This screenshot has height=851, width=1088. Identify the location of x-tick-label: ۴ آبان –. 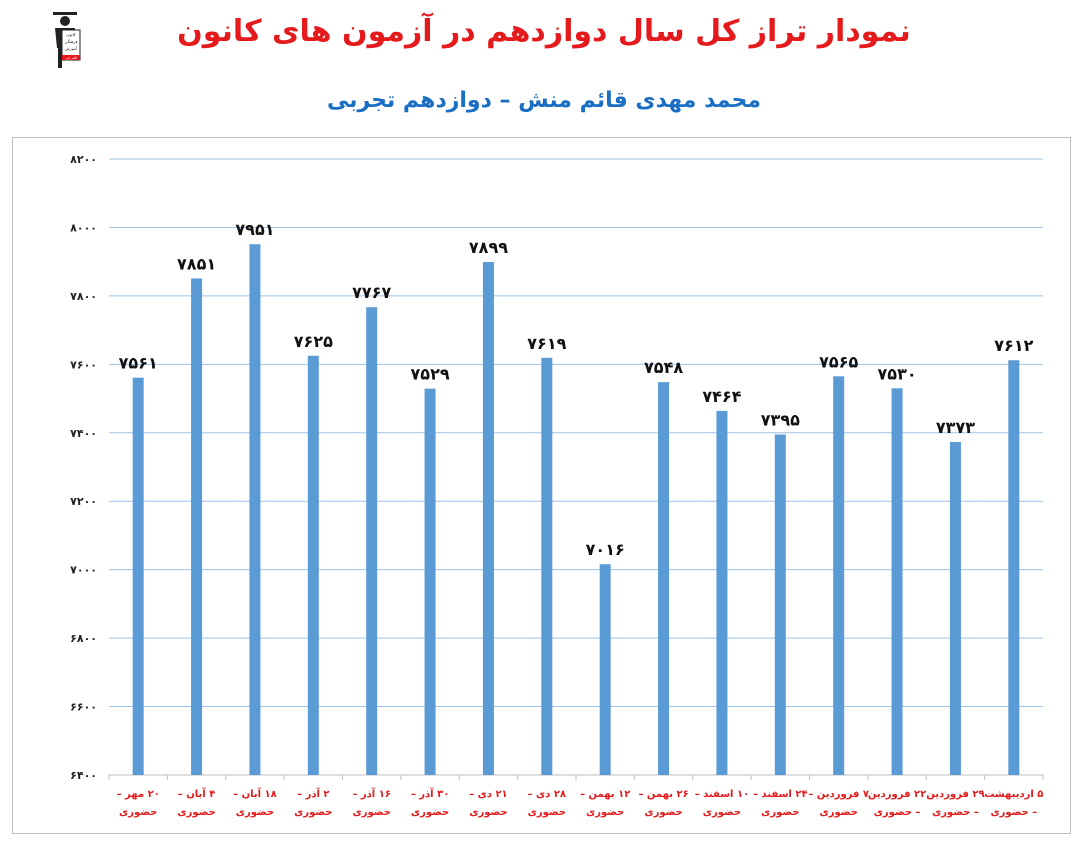
(197, 793).